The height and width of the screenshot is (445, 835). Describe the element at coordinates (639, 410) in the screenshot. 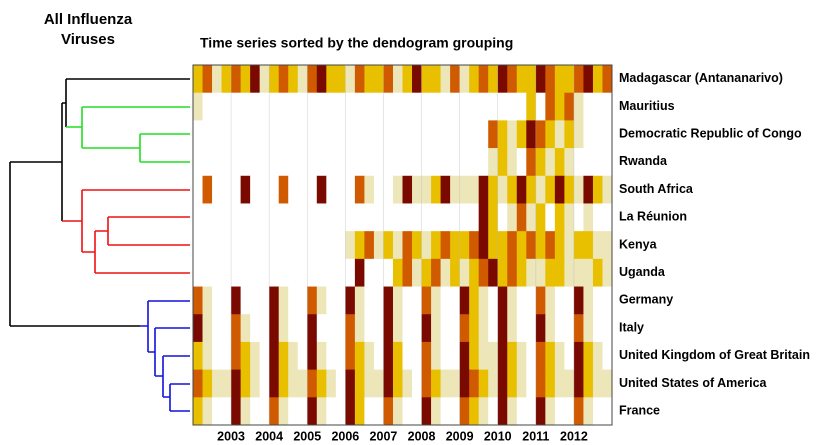

I see `row-label: France` at that location.